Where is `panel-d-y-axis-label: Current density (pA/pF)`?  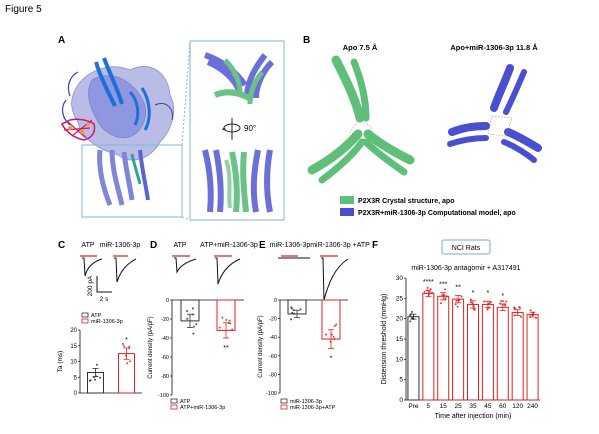
panel-d-y-axis-label: Current density (pA/pF) is located at coordinates (151, 347).